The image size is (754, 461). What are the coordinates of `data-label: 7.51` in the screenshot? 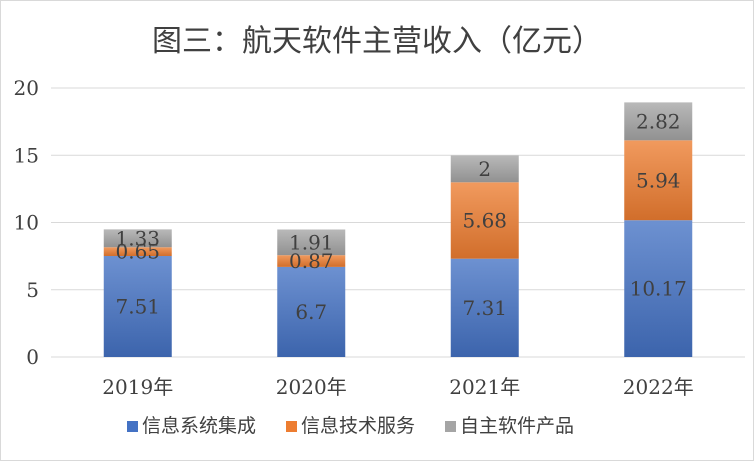 It's located at (137, 306).